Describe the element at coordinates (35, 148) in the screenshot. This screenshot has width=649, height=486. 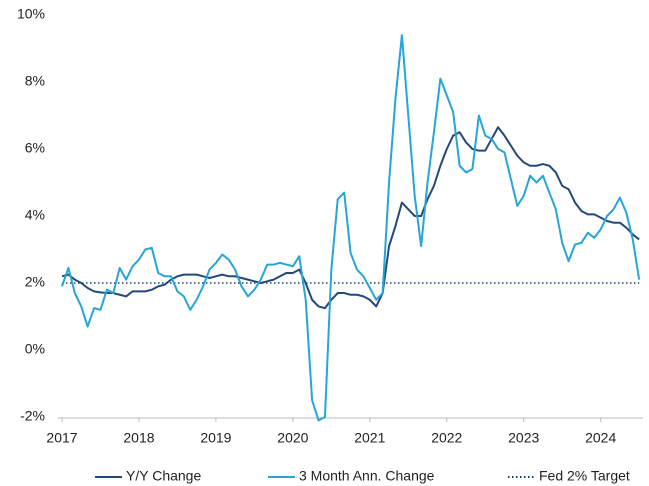
I see `y-tick-label: 6%` at that location.